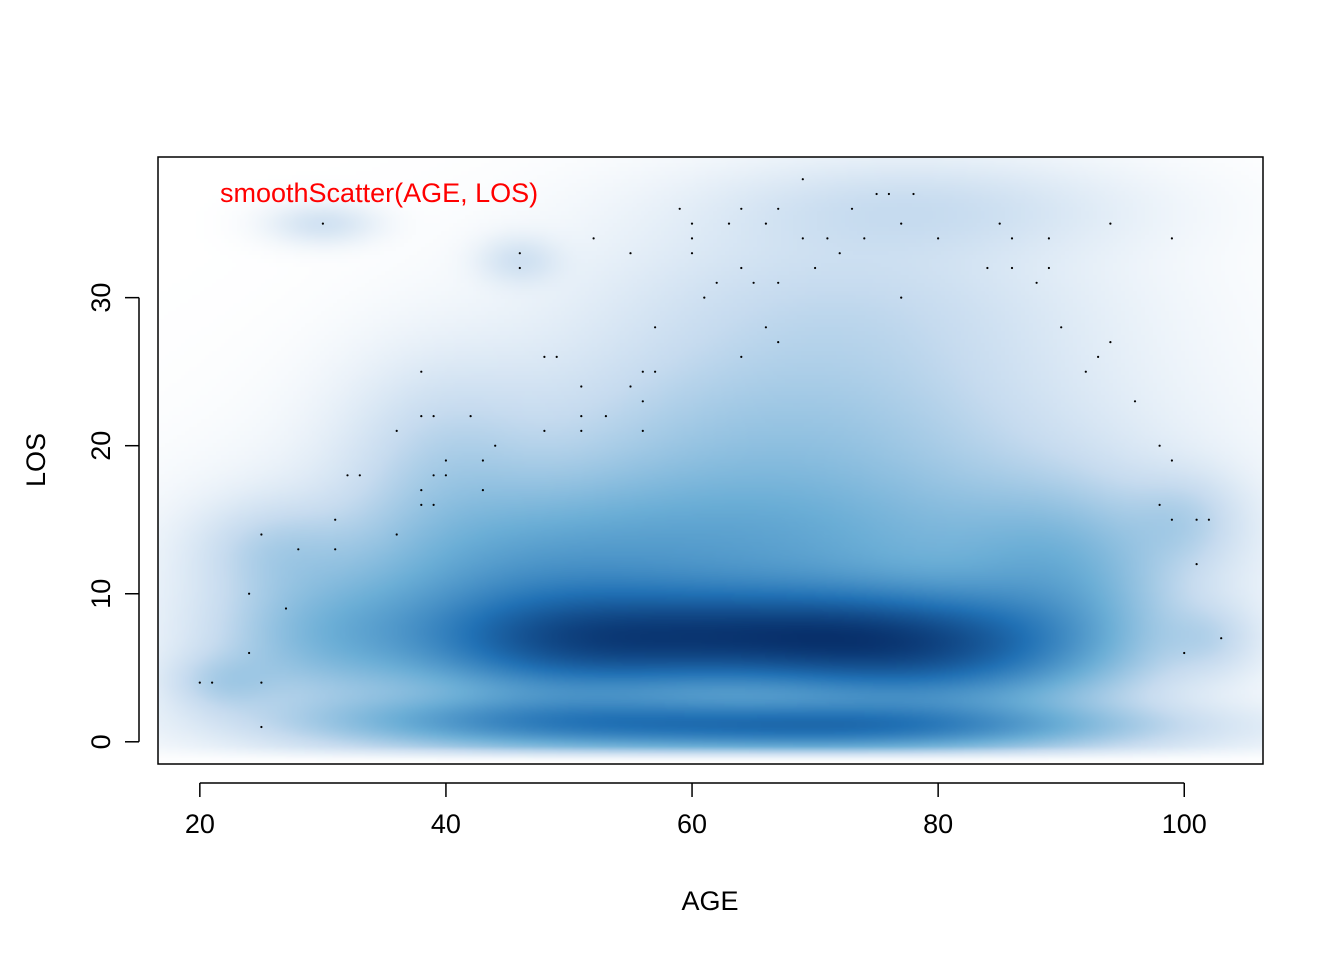 The height and width of the screenshot is (960, 1344). I want to click on y-tick-label: 0, so click(101, 741).